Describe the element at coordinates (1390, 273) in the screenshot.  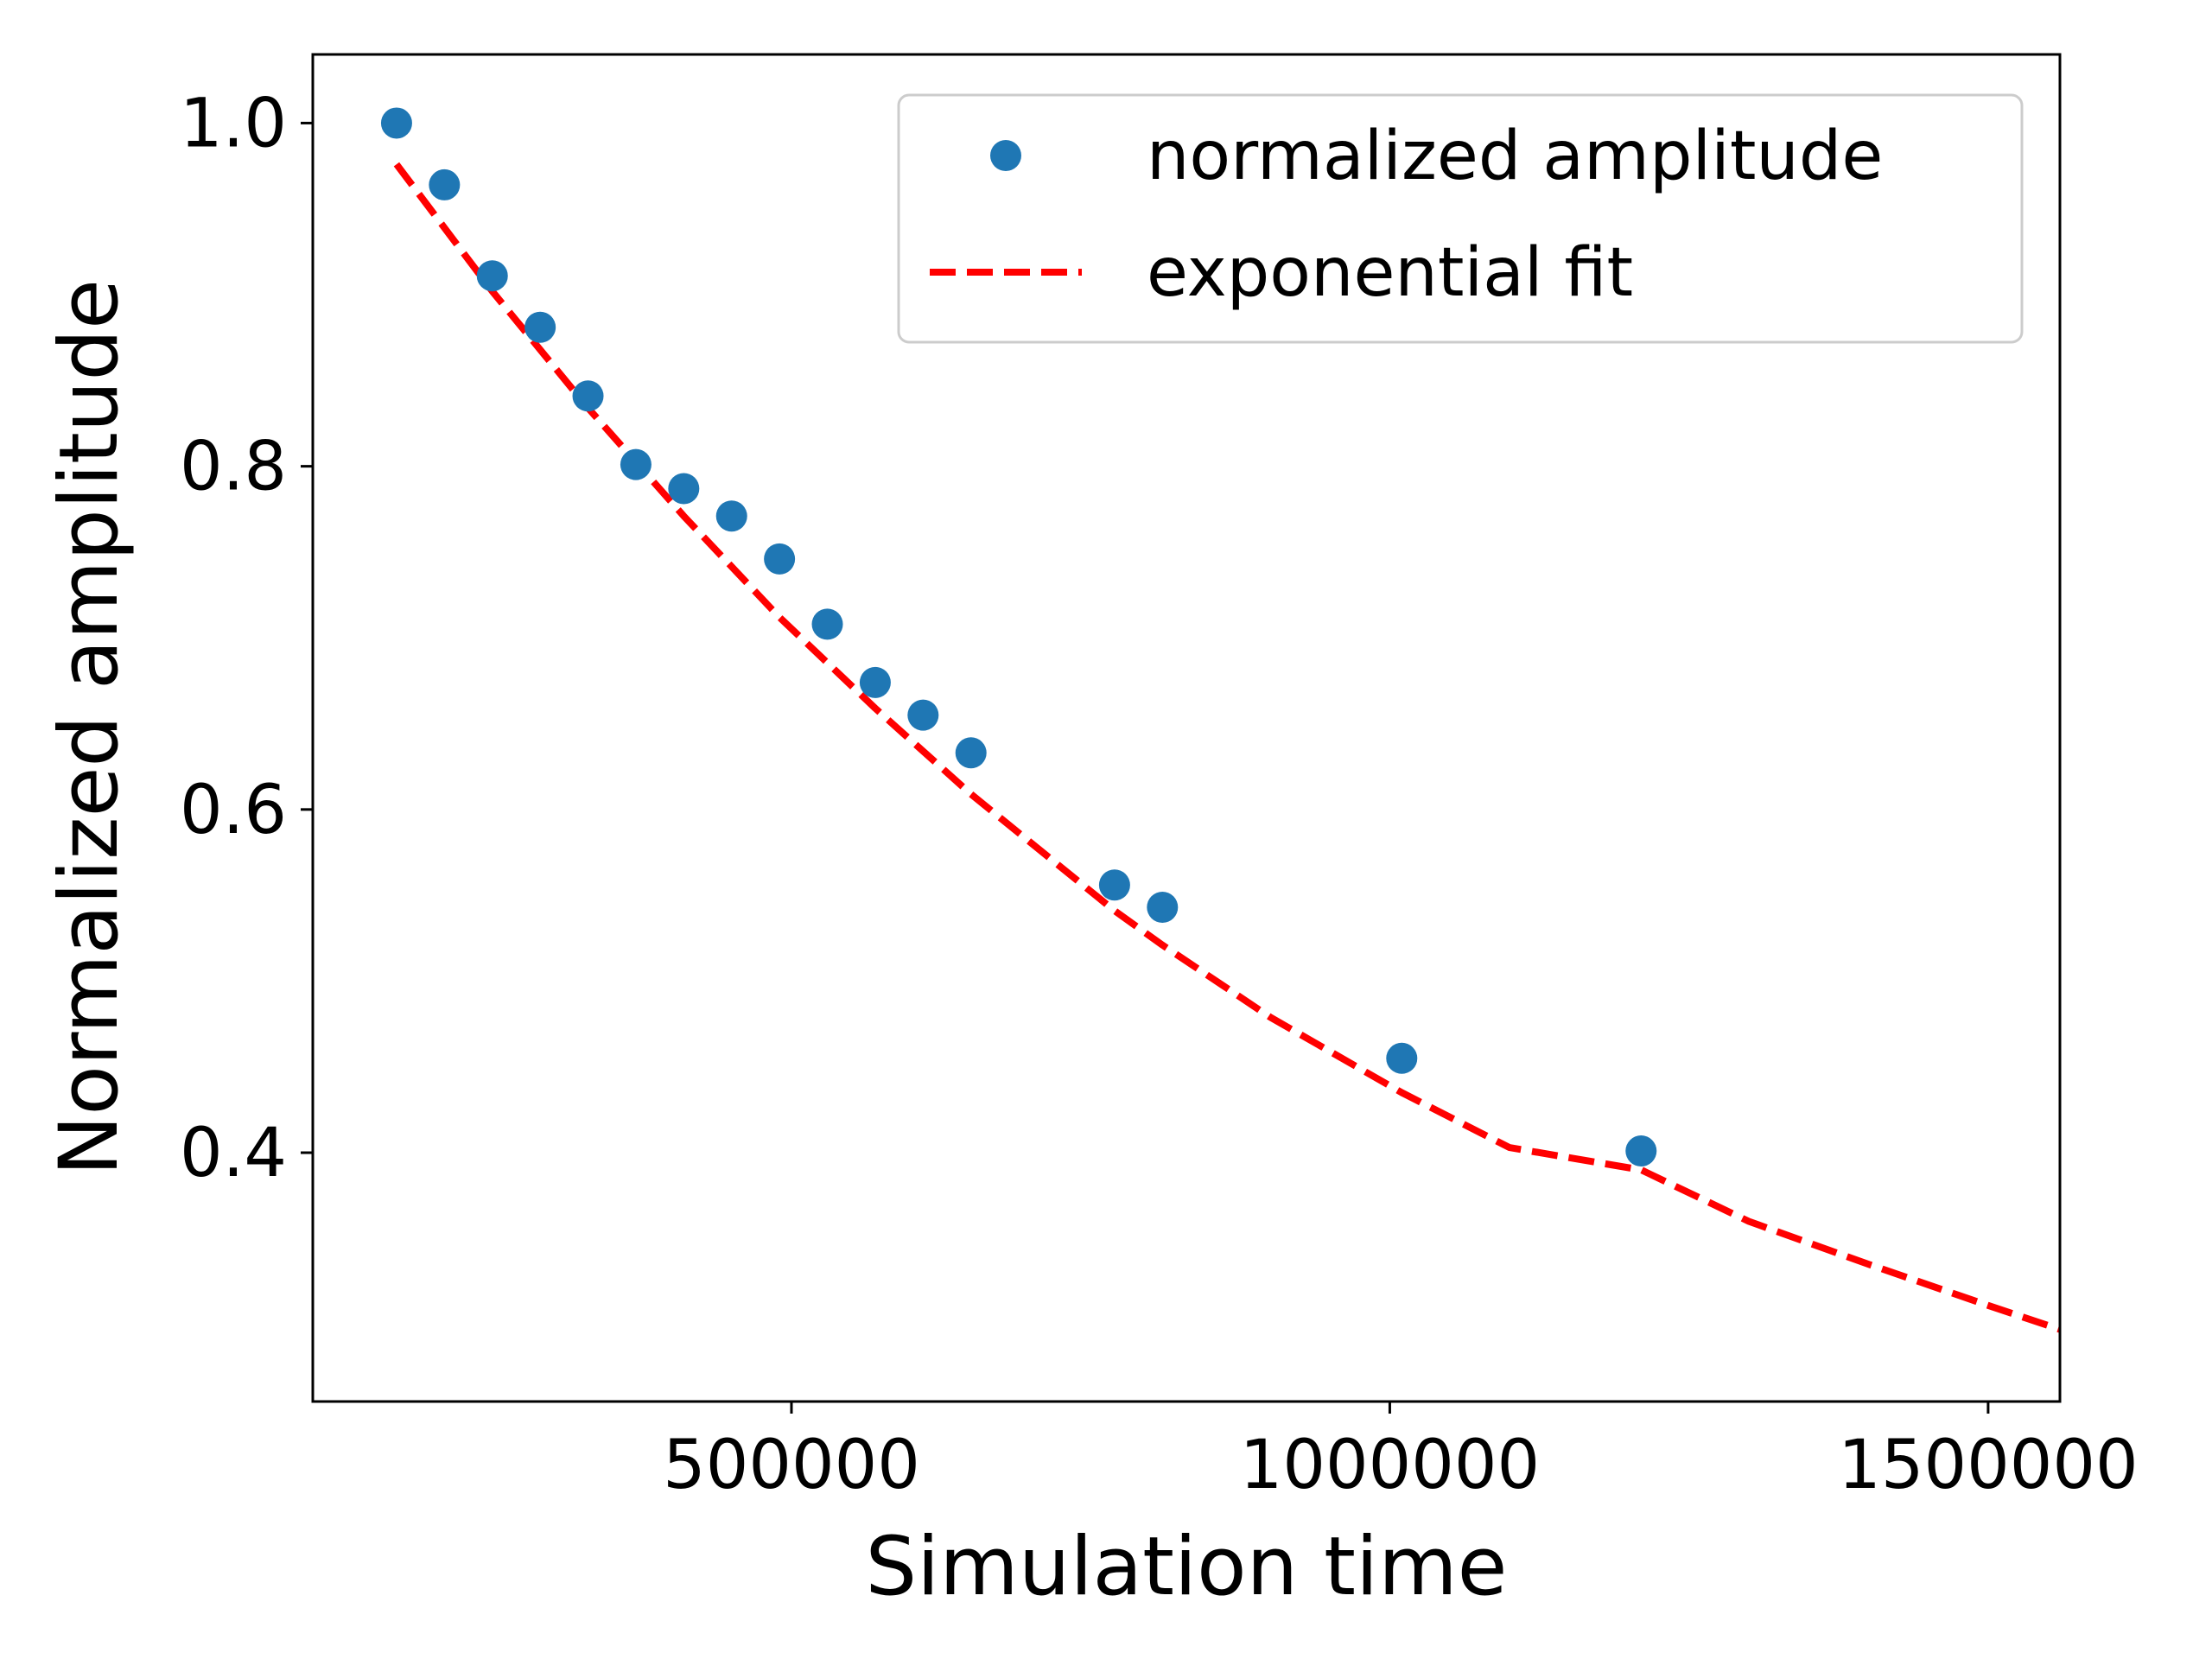
I see `legend-label-exponential-fit: exponential fit` at that location.